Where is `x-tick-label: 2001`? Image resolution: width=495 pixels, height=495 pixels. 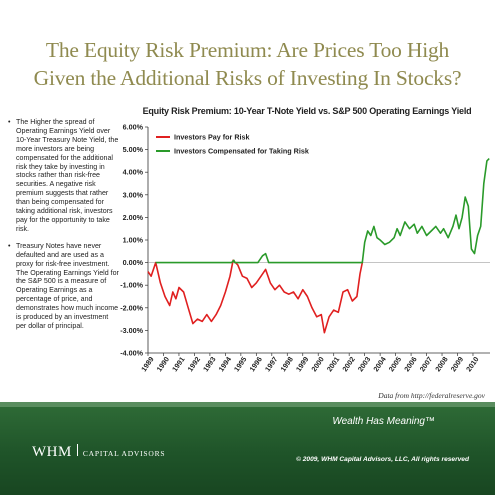
x-tick-label: 2001 is located at coordinates (333, 364).